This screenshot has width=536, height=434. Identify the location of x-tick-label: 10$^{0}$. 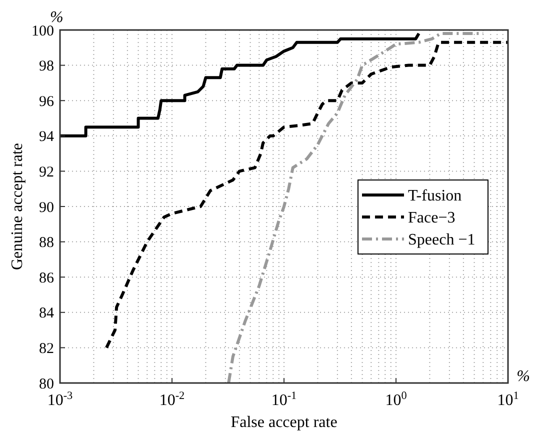
(396, 399).